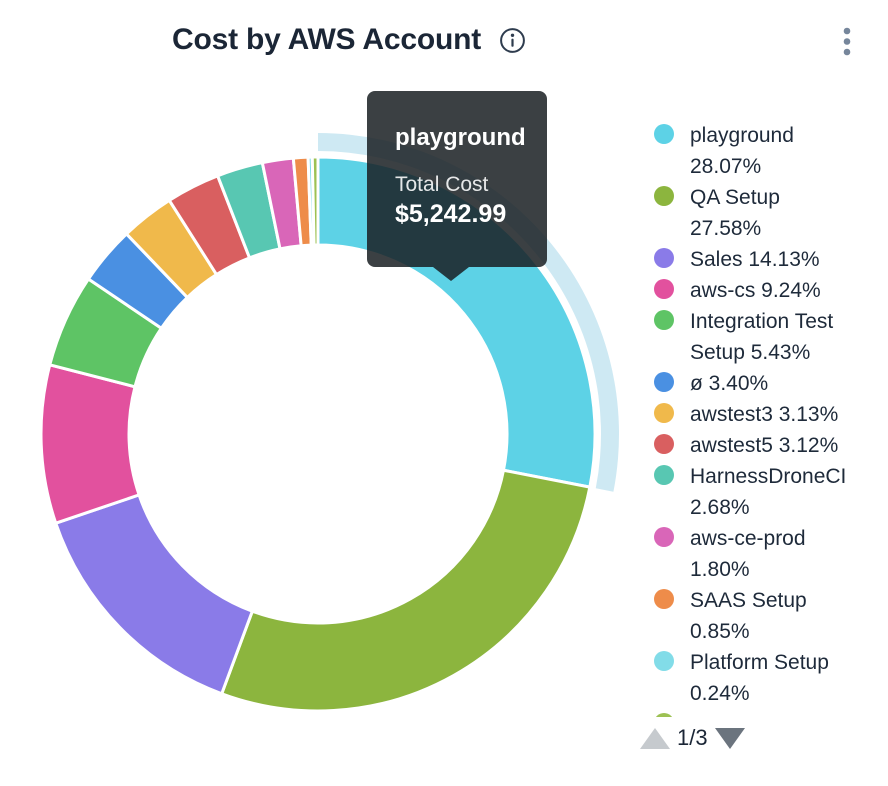 This screenshot has width=888, height=786. What do you see at coordinates (770, 713) in the screenshot?
I see `legend-item-next-page` at bounding box center [770, 713].